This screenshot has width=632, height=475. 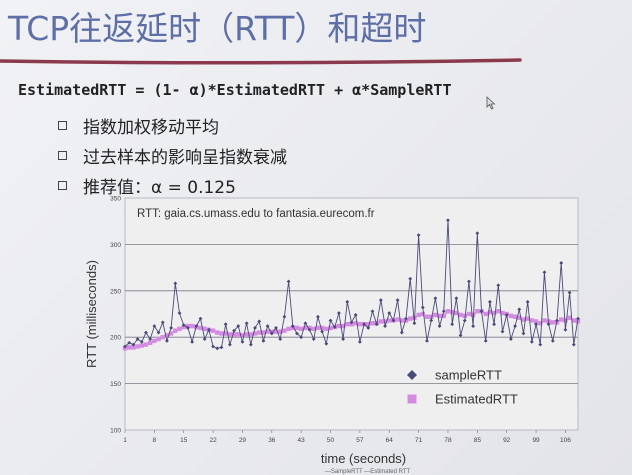 I want to click on y-tick-label: 200, so click(x=115, y=338).